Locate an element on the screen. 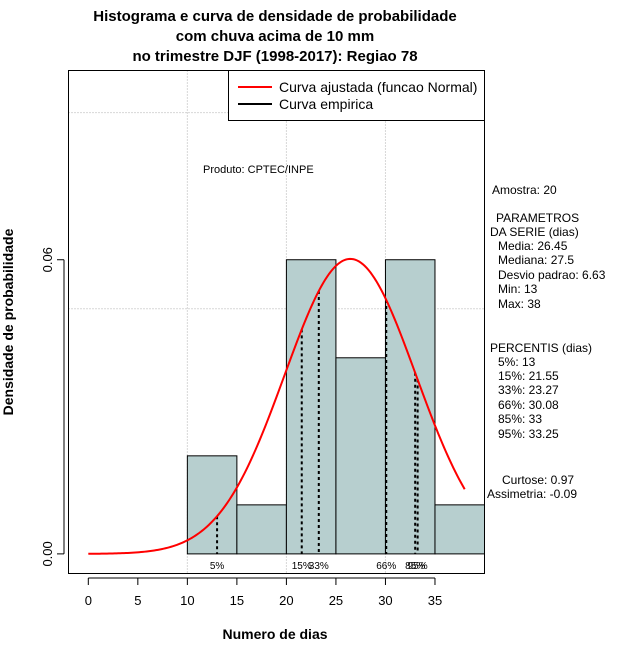 The width and height of the screenshot is (640, 660). product-annotation: Produto: CPTEC/INPE is located at coordinates (258, 170).